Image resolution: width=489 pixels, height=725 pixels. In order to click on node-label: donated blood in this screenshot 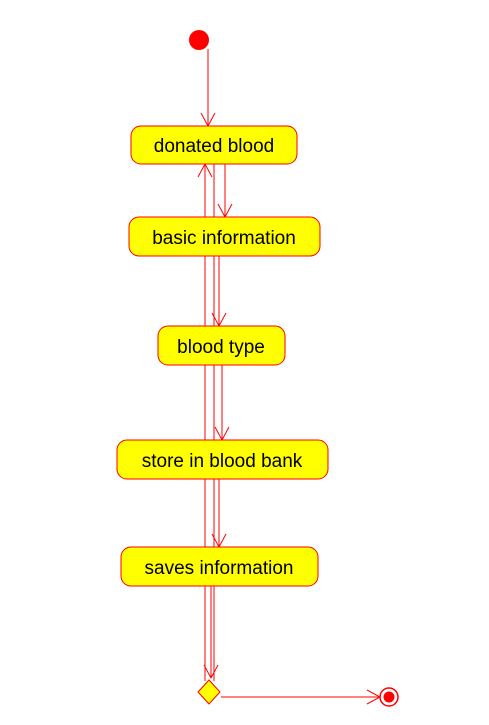, I will do `click(214, 146)`.